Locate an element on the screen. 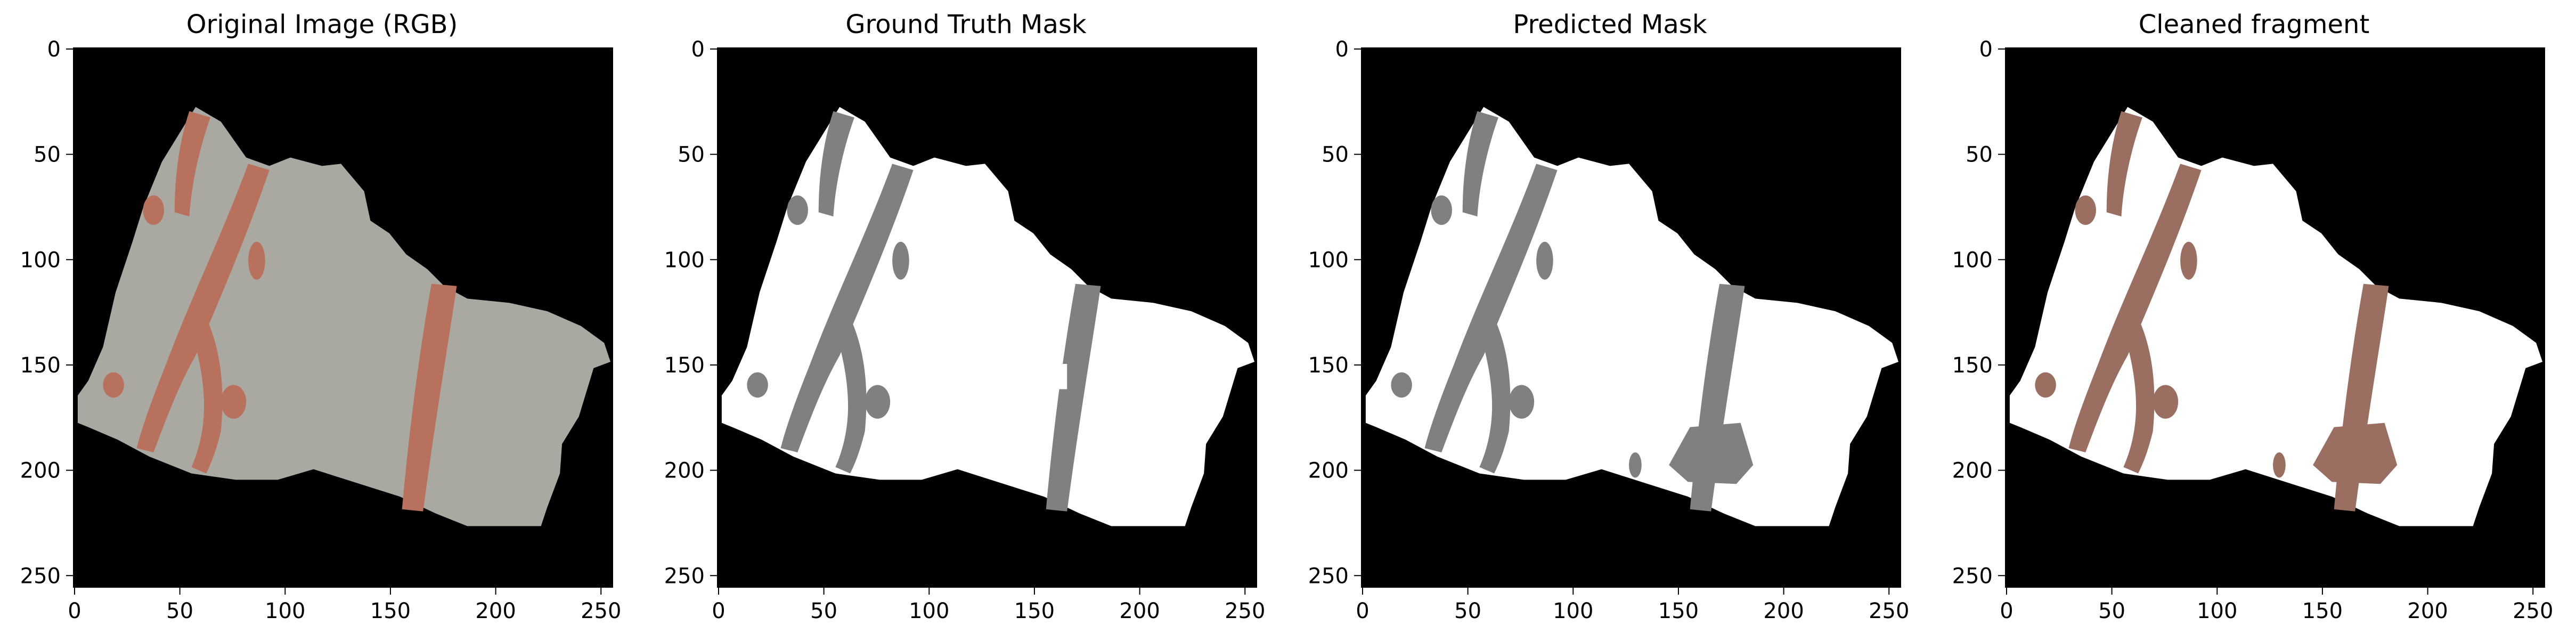 This screenshot has width=2576, height=641. panel-title: Ground Truth Mask is located at coordinates (966, 25).